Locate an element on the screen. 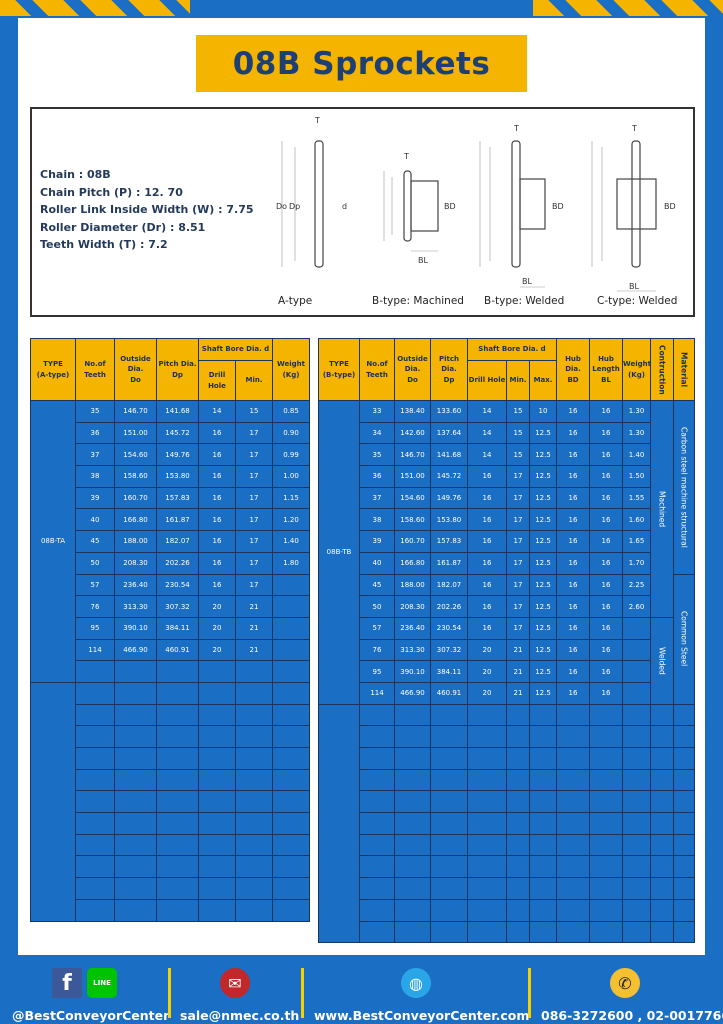 This screenshot has height=1024, width=723. table-cell: 307.32 is located at coordinates (449, 650).